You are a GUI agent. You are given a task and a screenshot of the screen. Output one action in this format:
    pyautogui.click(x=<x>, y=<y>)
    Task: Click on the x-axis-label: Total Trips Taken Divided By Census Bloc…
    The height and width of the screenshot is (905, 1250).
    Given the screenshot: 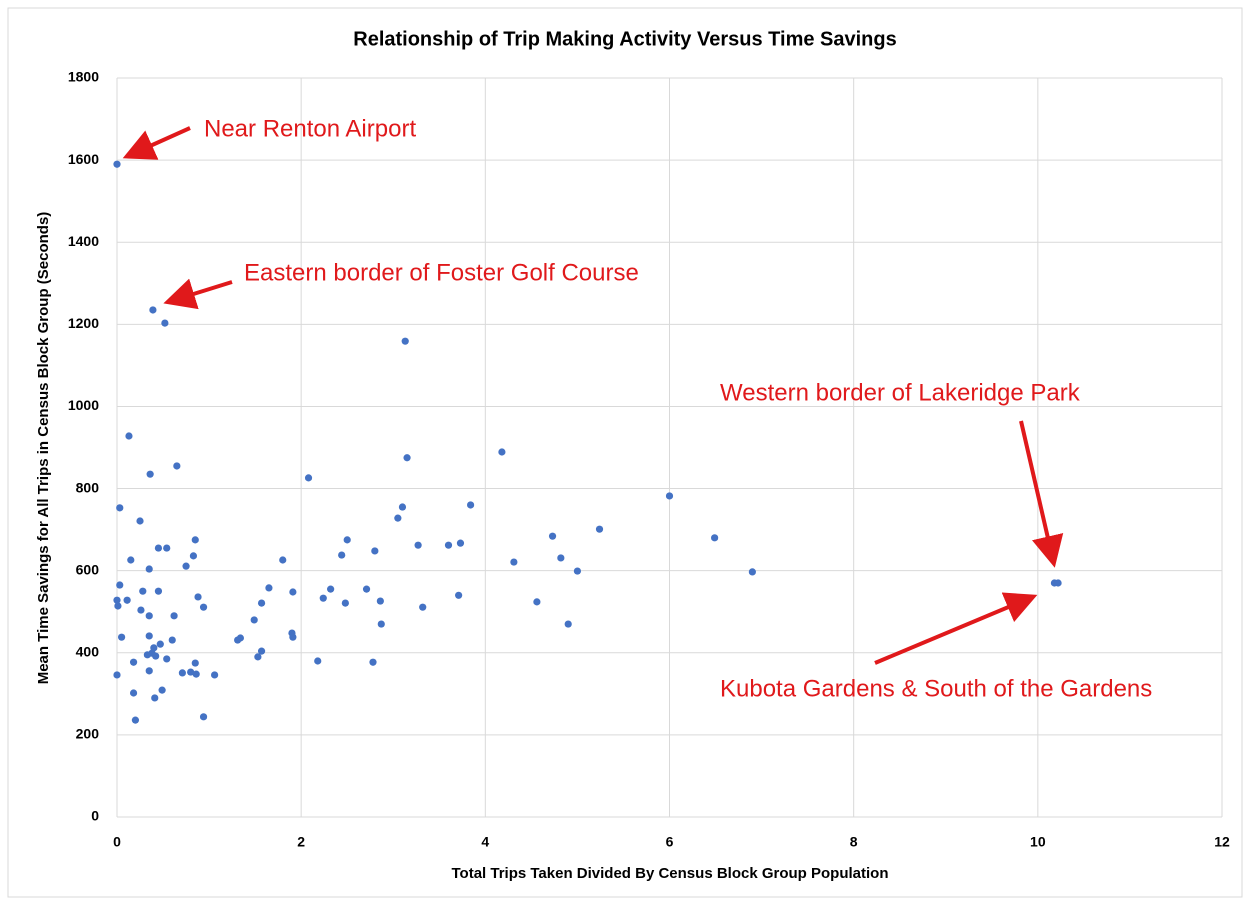 What is the action you would take?
    pyautogui.click(x=669, y=873)
    